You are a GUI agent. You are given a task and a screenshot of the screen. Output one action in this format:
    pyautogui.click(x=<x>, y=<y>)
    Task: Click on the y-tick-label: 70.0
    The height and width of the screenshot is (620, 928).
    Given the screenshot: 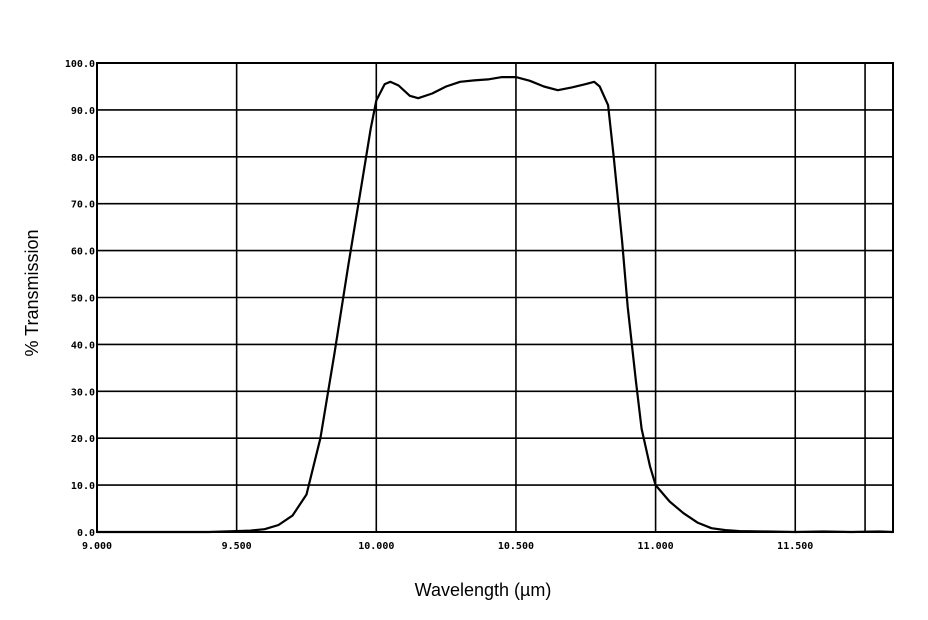 What is the action you would take?
    pyautogui.click(x=83, y=205)
    